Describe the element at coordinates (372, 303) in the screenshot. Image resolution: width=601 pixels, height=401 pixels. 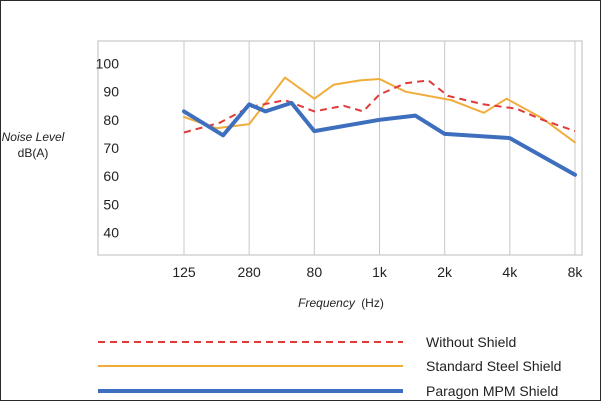
I see `x-axis-label-unit: (Hz)` at that location.